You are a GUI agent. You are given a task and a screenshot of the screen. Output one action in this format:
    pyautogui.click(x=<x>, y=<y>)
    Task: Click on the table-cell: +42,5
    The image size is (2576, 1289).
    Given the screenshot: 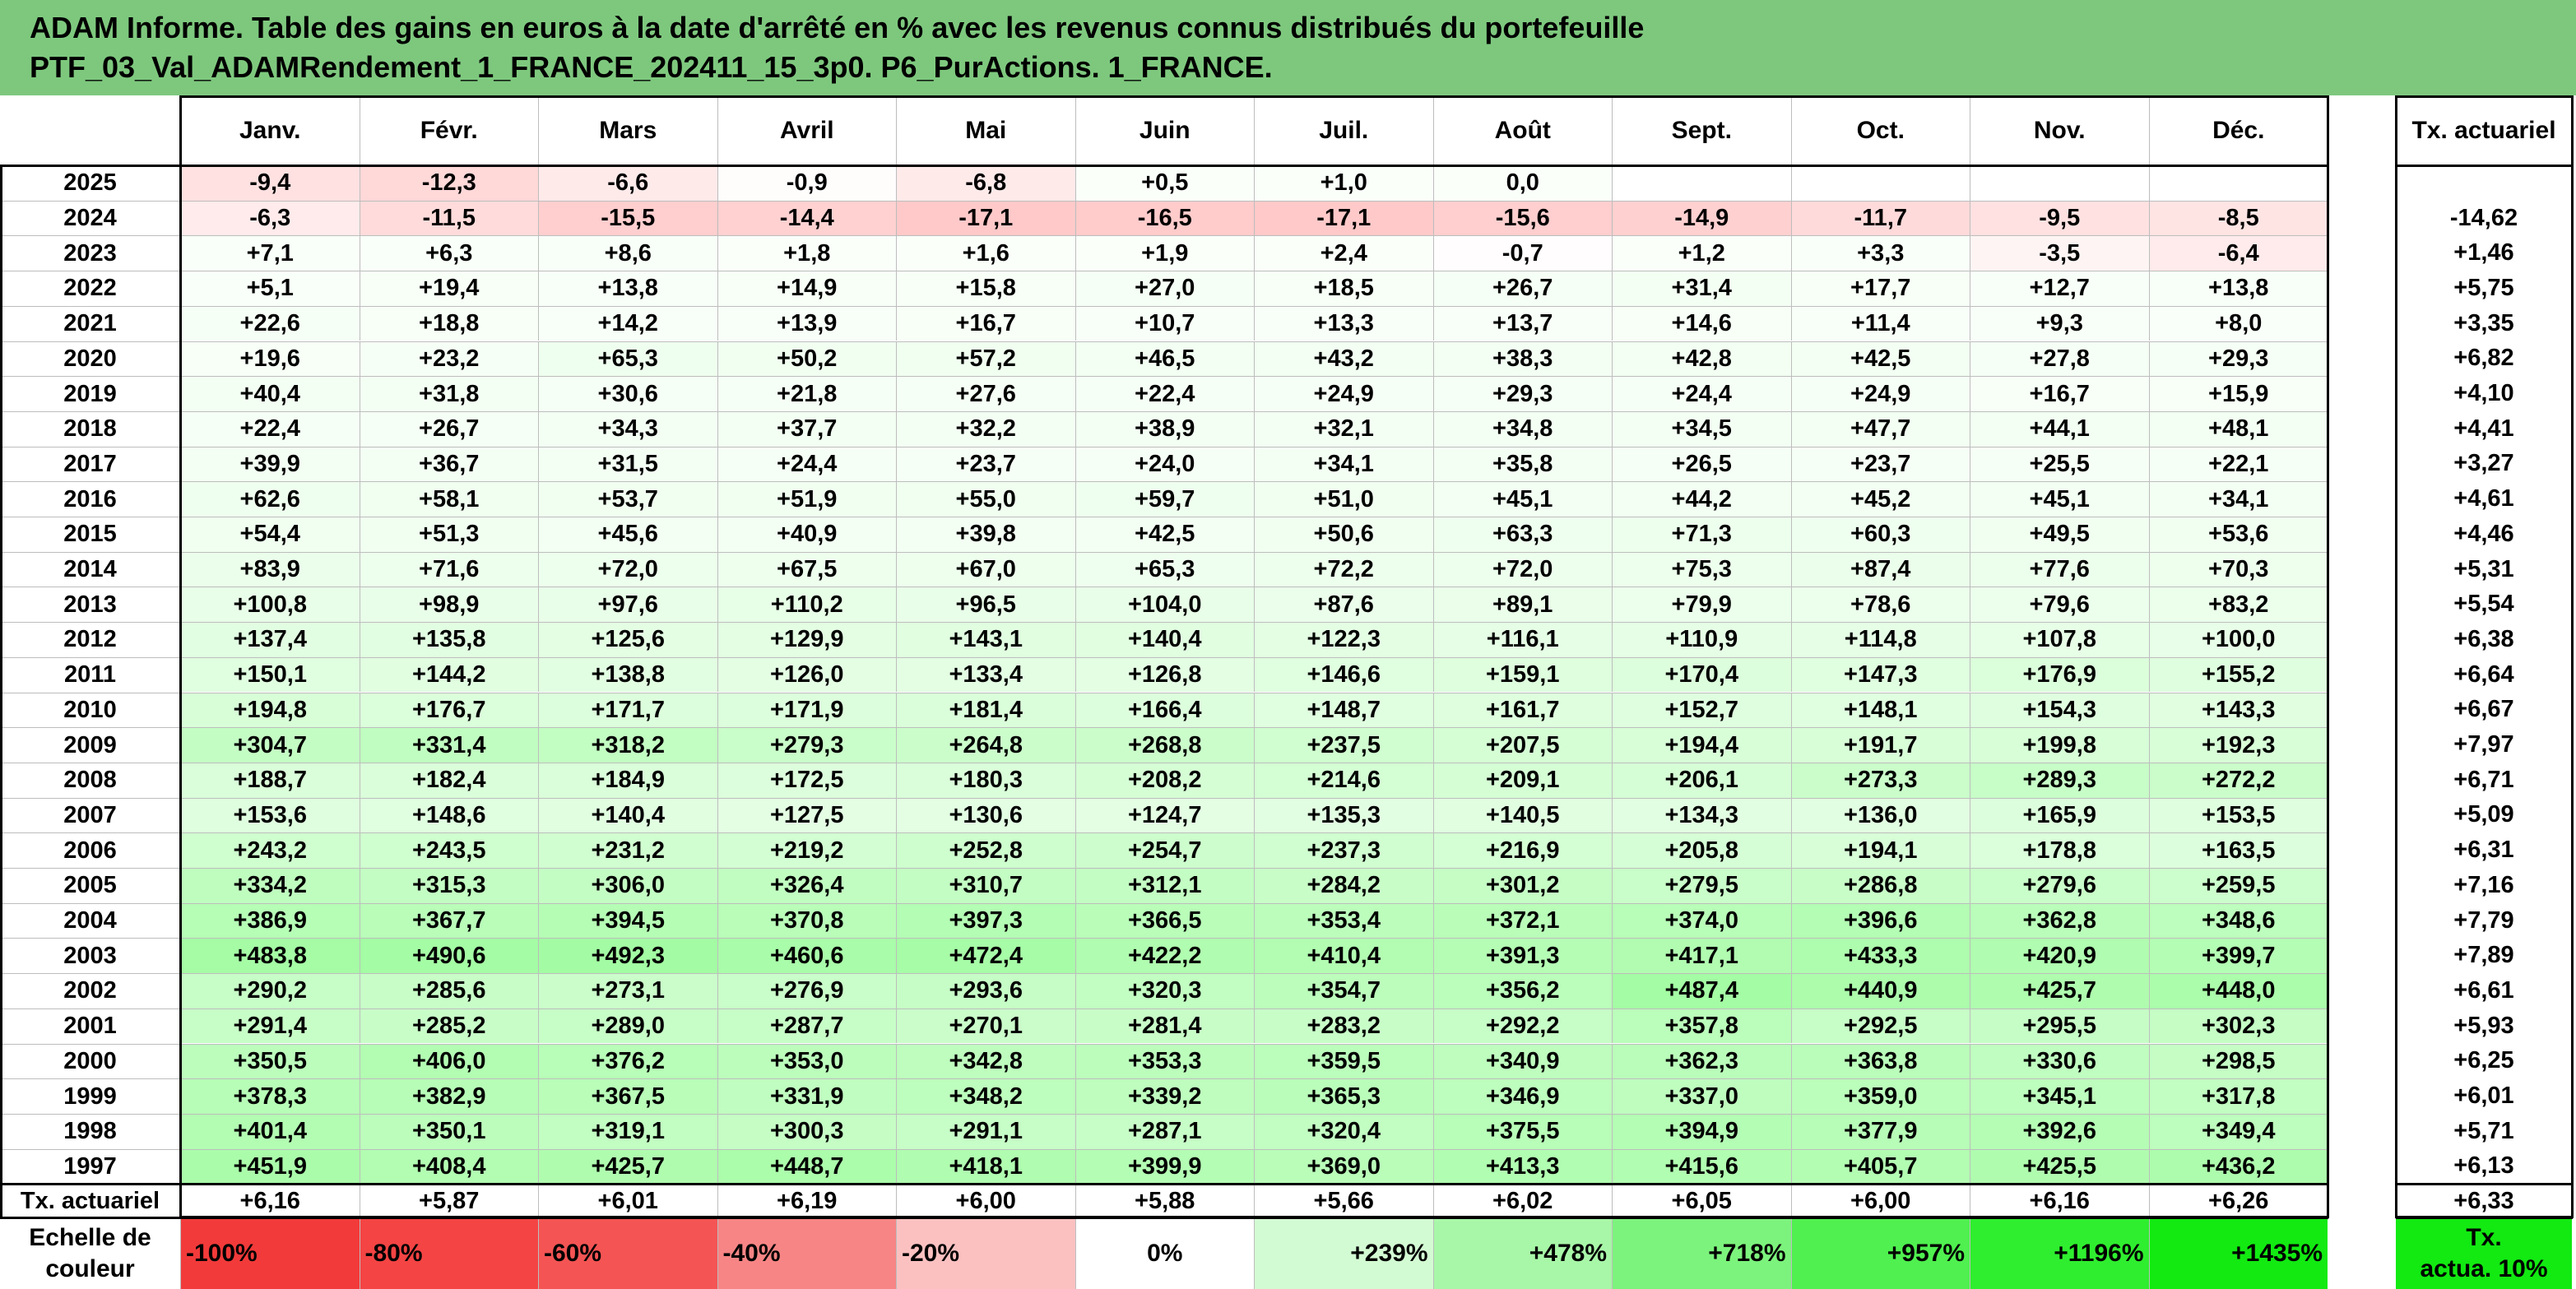 What is the action you would take?
    pyautogui.click(x=1880, y=359)
    